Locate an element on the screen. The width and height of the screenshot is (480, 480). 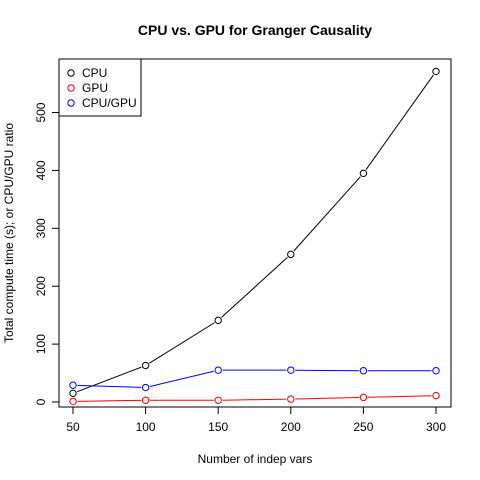
y-tick-label: 200 is located at coordinates (41, 286).